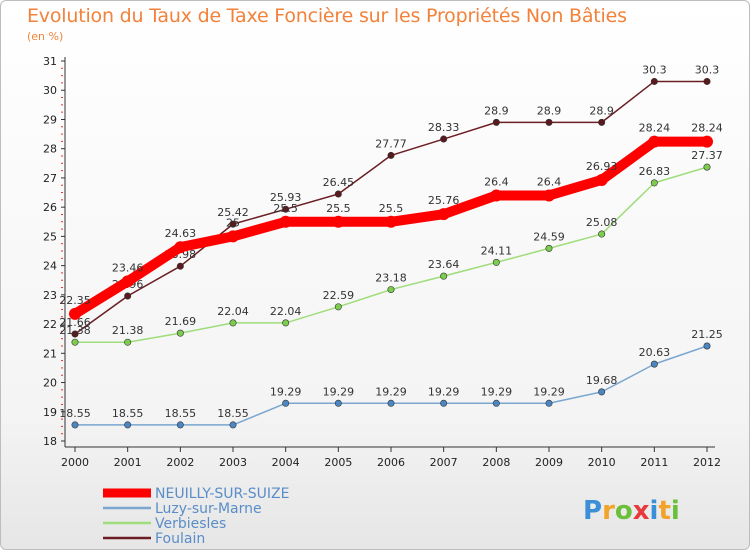  Describe the element at coordinates (602, 166) in the screenshot. I see `data-label-neuilly-sur-suize-2010: 26.93` at that location.